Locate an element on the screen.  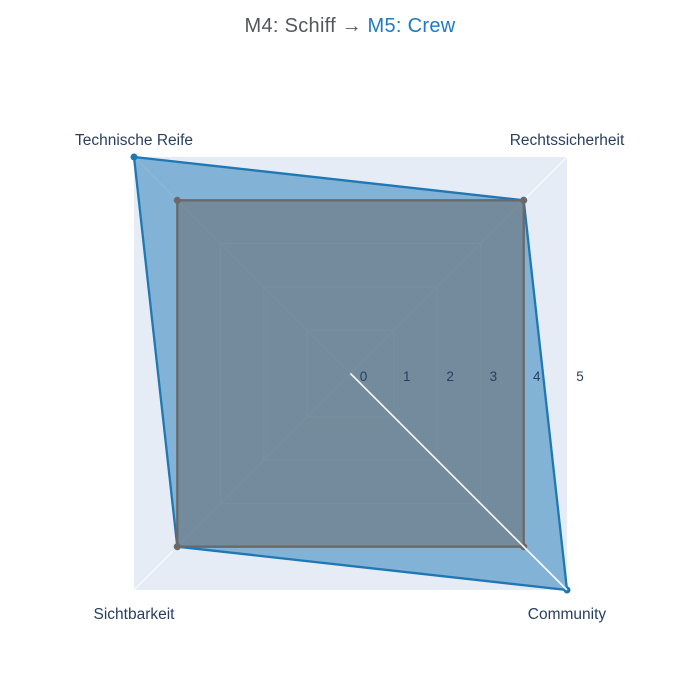
chart-title: M4: Schiff → M5: Crew is located at coordinates (350, 26).